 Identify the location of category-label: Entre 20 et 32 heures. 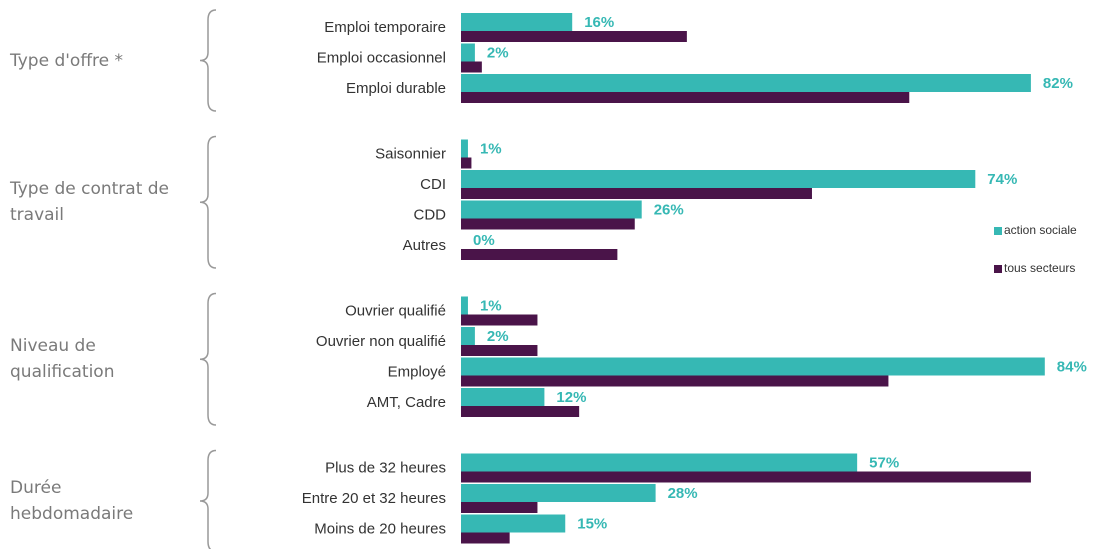
(374, 498).